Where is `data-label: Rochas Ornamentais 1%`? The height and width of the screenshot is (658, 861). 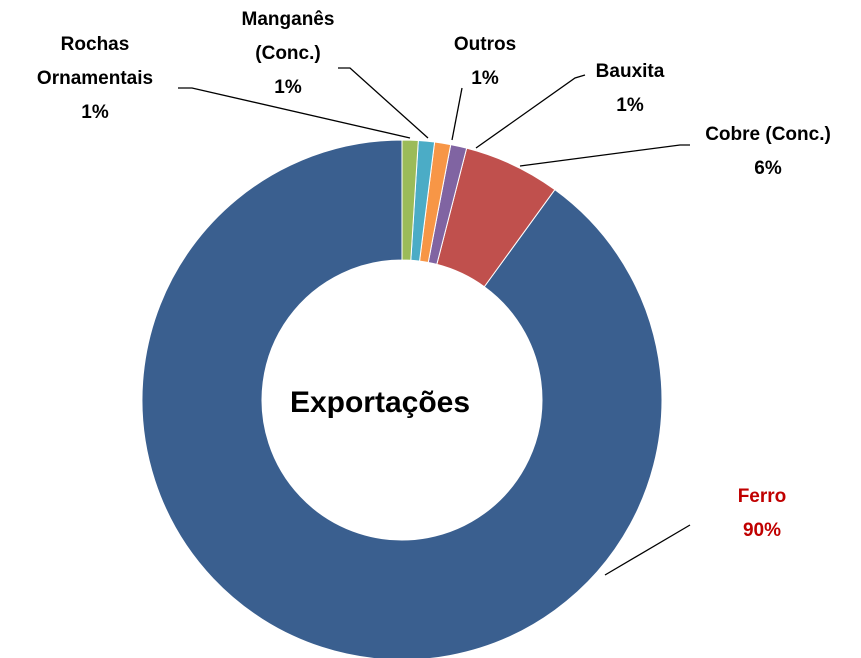
data-label: Rochas Ornamentais 1% is located at coordinates (95, 79).